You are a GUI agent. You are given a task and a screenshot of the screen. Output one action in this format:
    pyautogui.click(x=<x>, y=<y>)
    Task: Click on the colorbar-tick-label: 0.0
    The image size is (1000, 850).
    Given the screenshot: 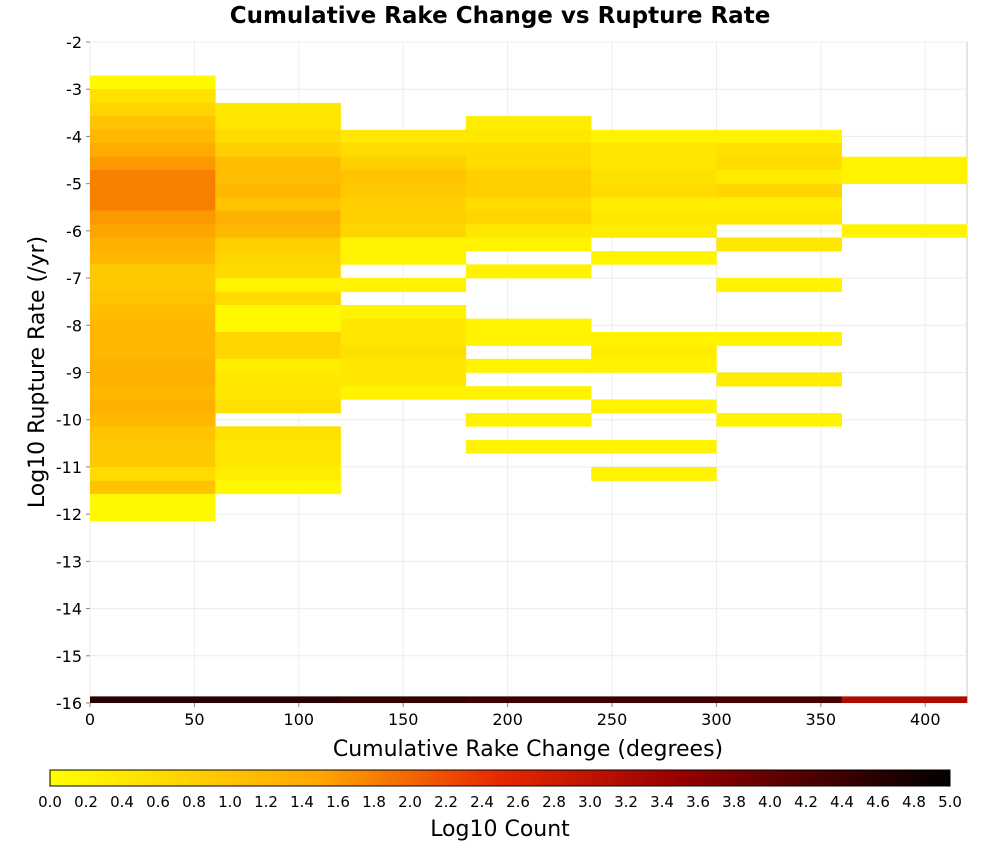 What is the action you would take?
    pyautogui.click(x=50, y=802)
    